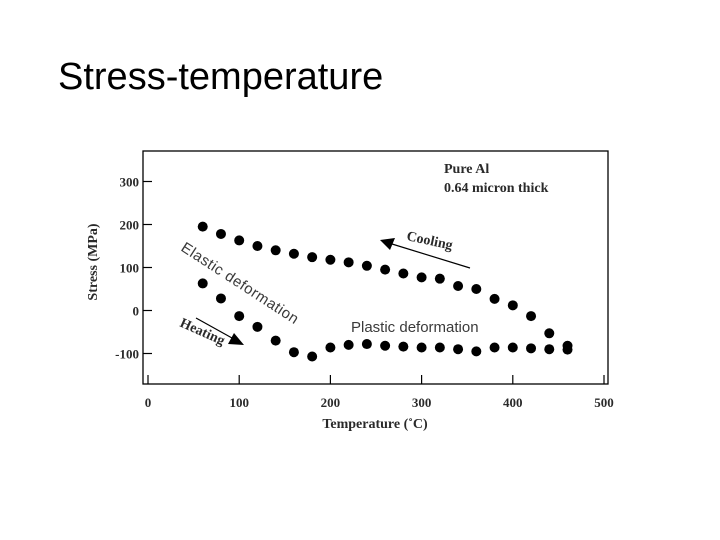 The height and width of the screenshot is (540, 720). What do you see at coordinates (415, 327) in the screenshot?
I see `plastic-deformation-label: Plastic deformation` at bounding box center [415, 327].